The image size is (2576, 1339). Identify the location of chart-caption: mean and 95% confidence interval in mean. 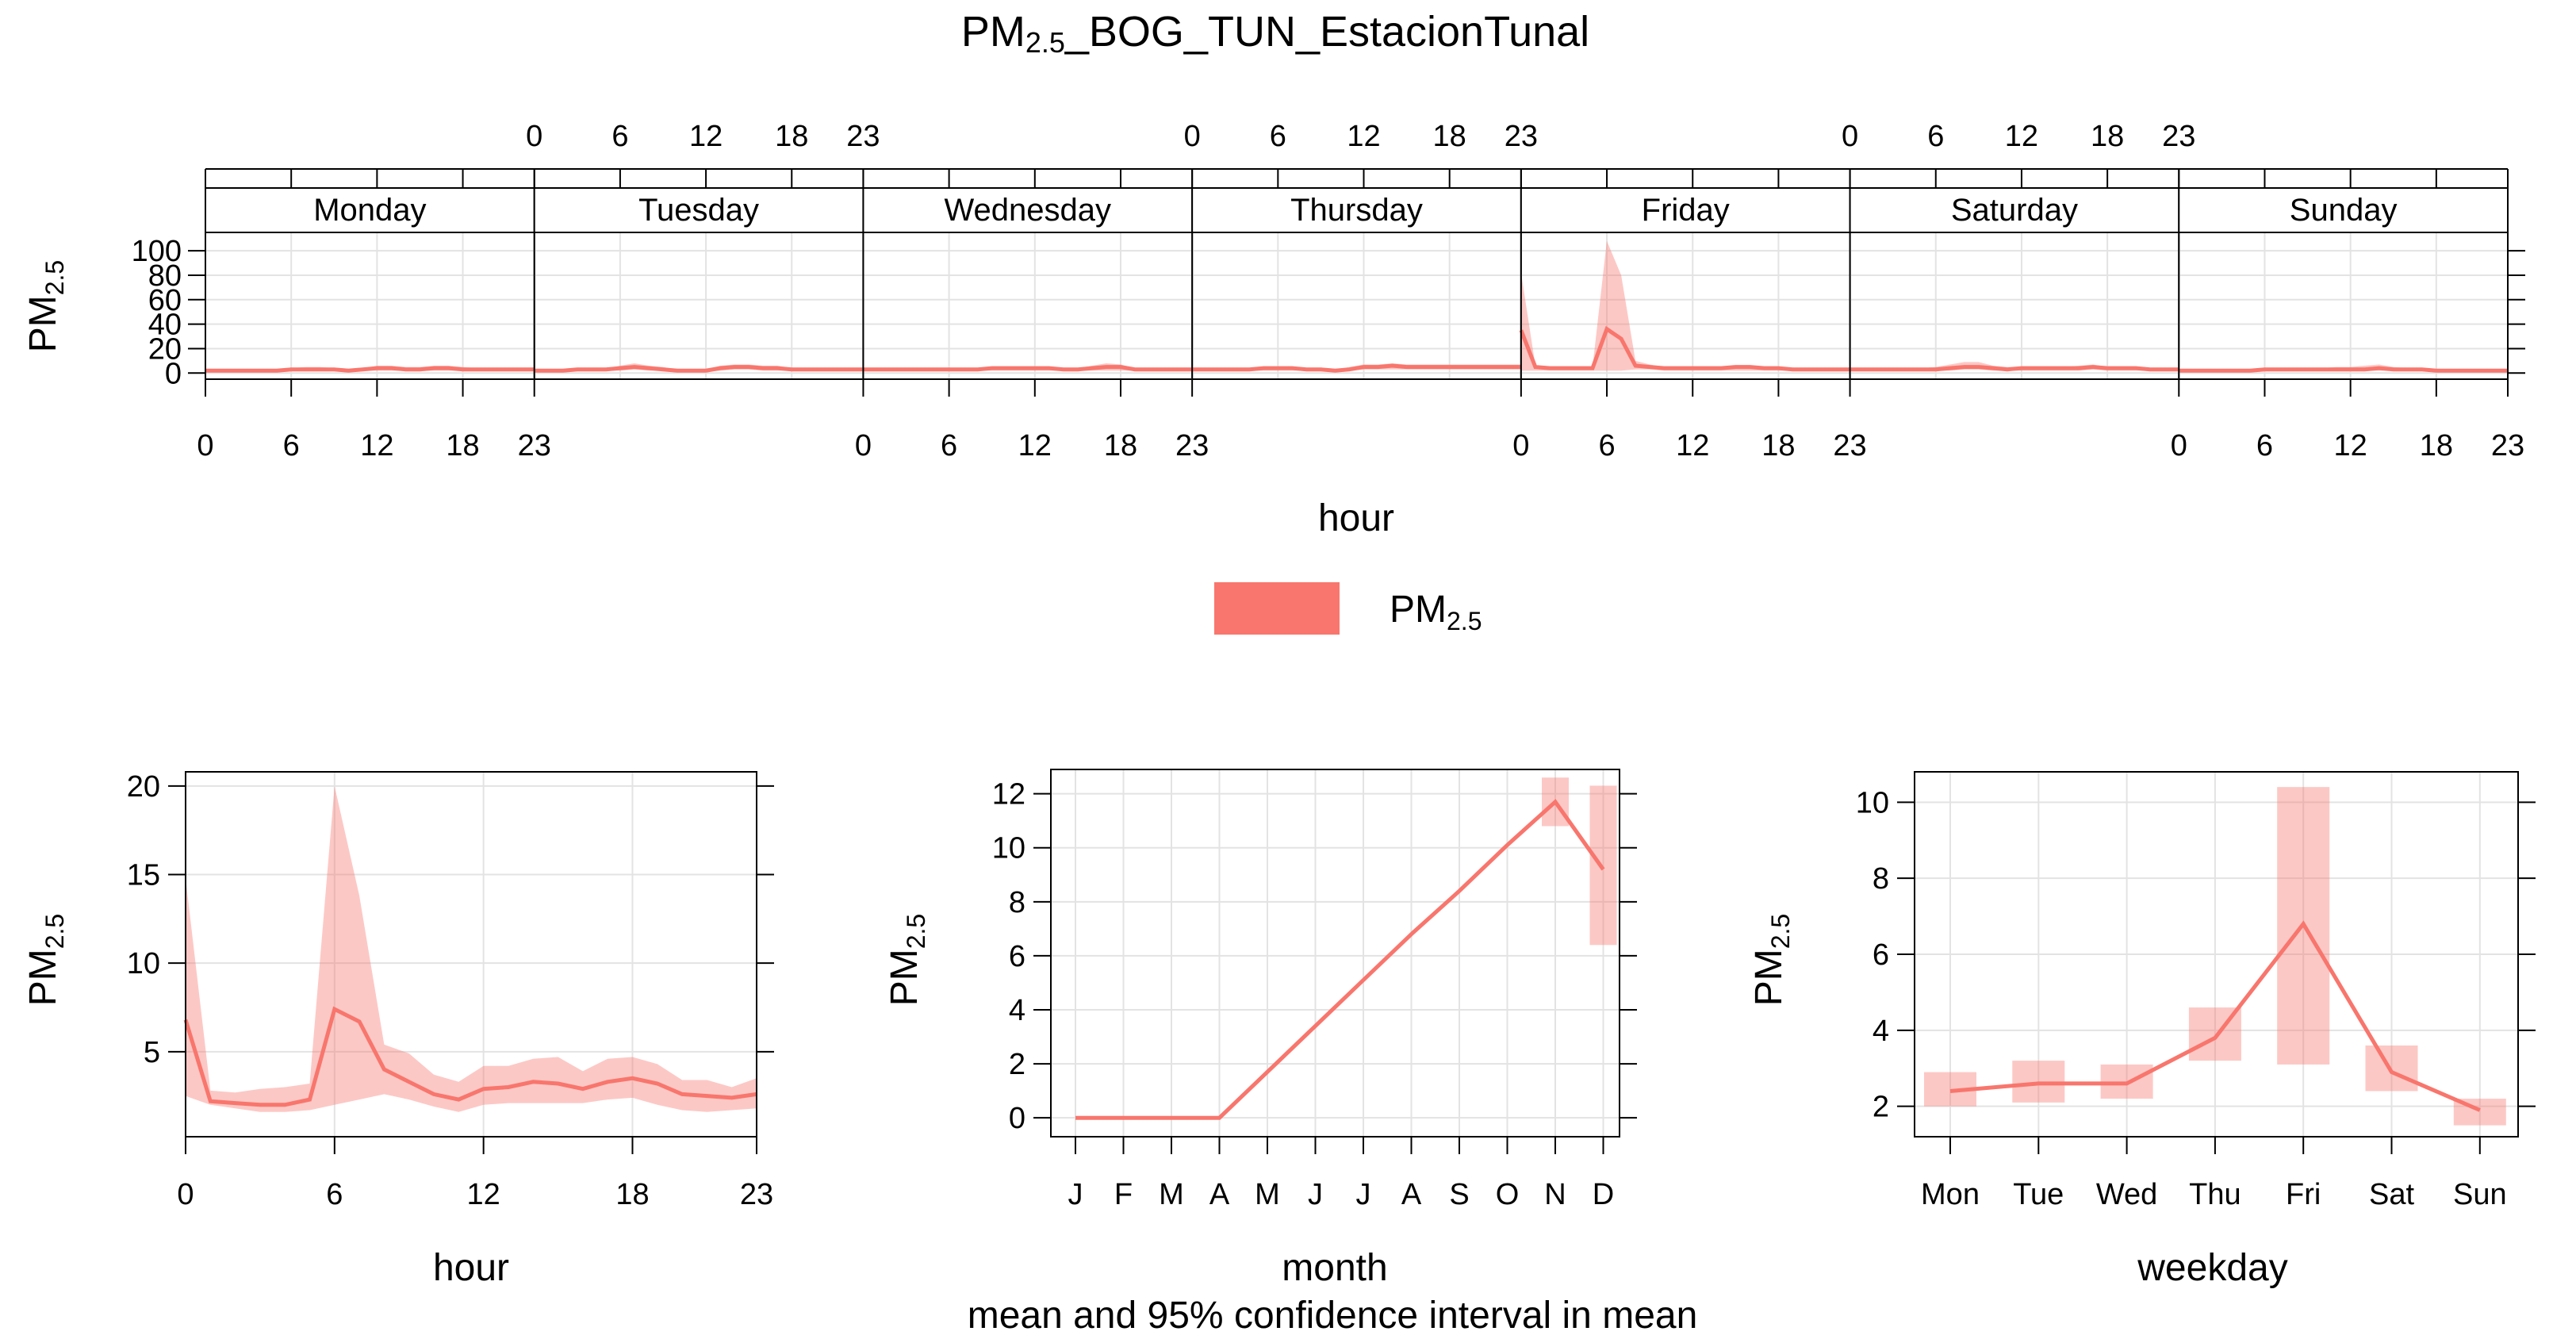
(1333, 1316).